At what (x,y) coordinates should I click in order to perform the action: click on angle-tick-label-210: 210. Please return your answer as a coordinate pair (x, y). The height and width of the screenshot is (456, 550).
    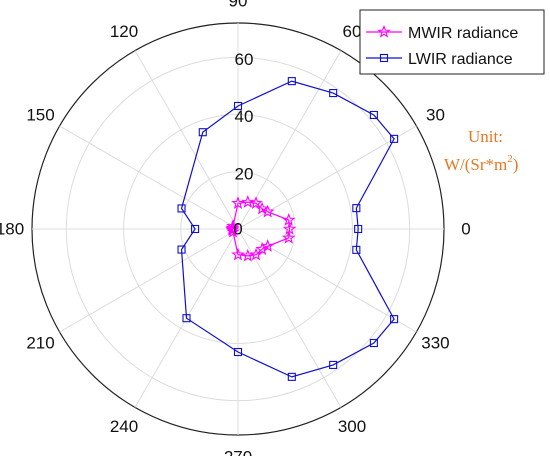
    Looking at the image, I should click on (40, 343).